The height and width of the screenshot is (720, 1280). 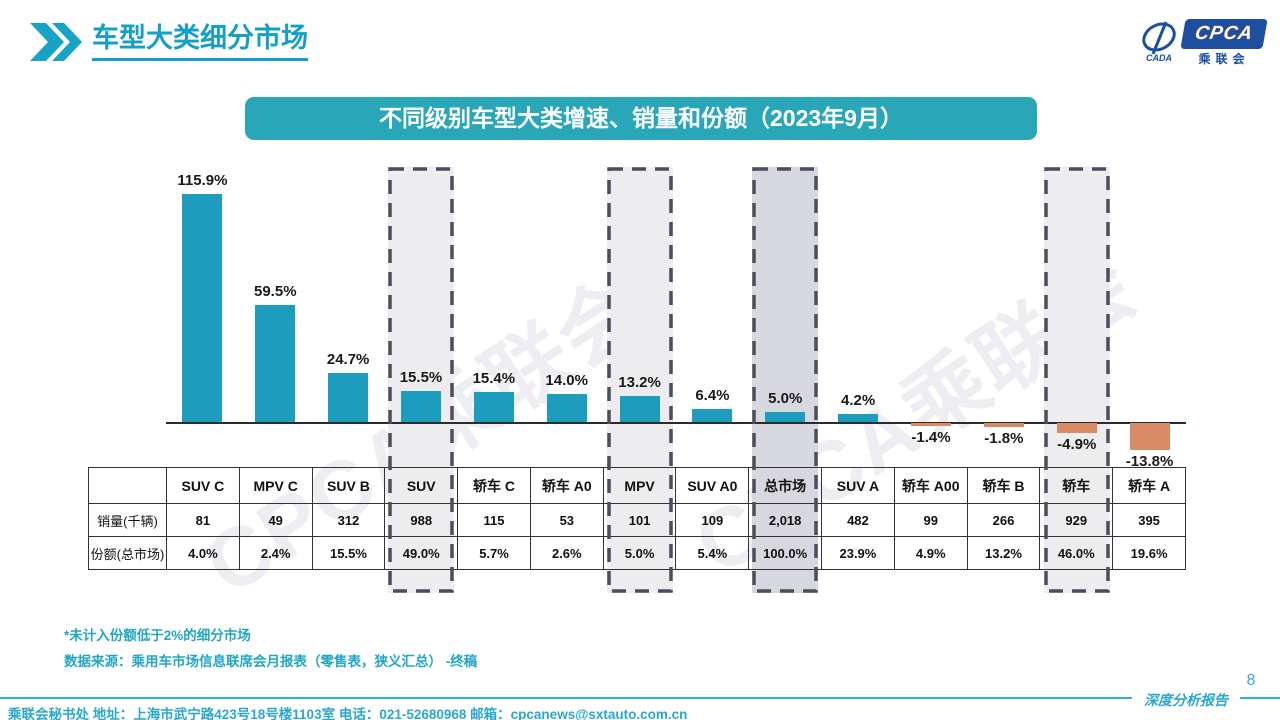 What do you see at coordinates (157, 635) in the screenshot?
I see `footnote-exclusion: *未计入份额低于2%的细分市场` at bounding box center [157, 635].